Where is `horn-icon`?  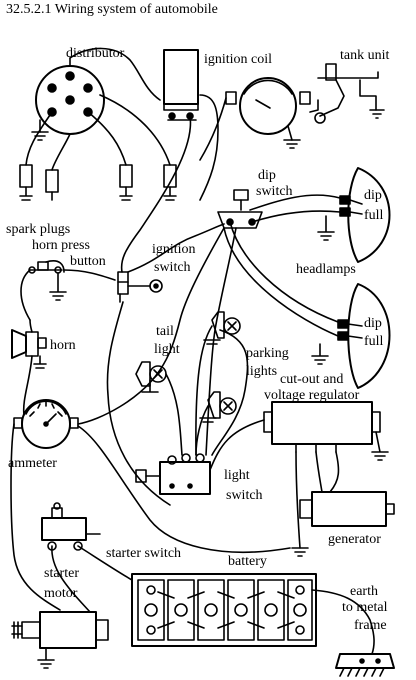 horn-icon is located at coordinates (29, 349).